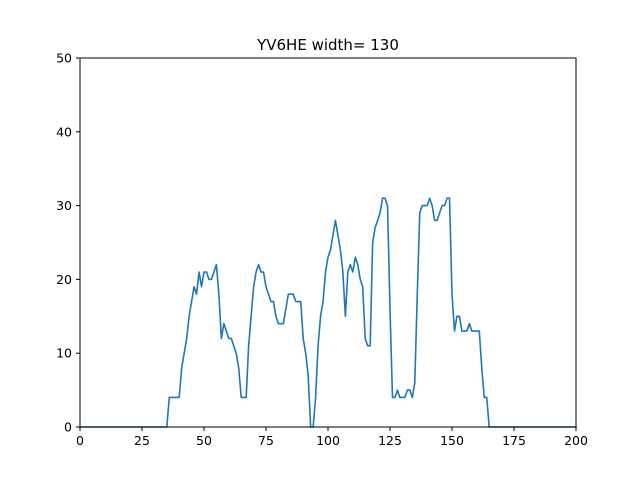 The image size is (640, 480). I want to click on x-tick-label: 75, so click(266, 440).